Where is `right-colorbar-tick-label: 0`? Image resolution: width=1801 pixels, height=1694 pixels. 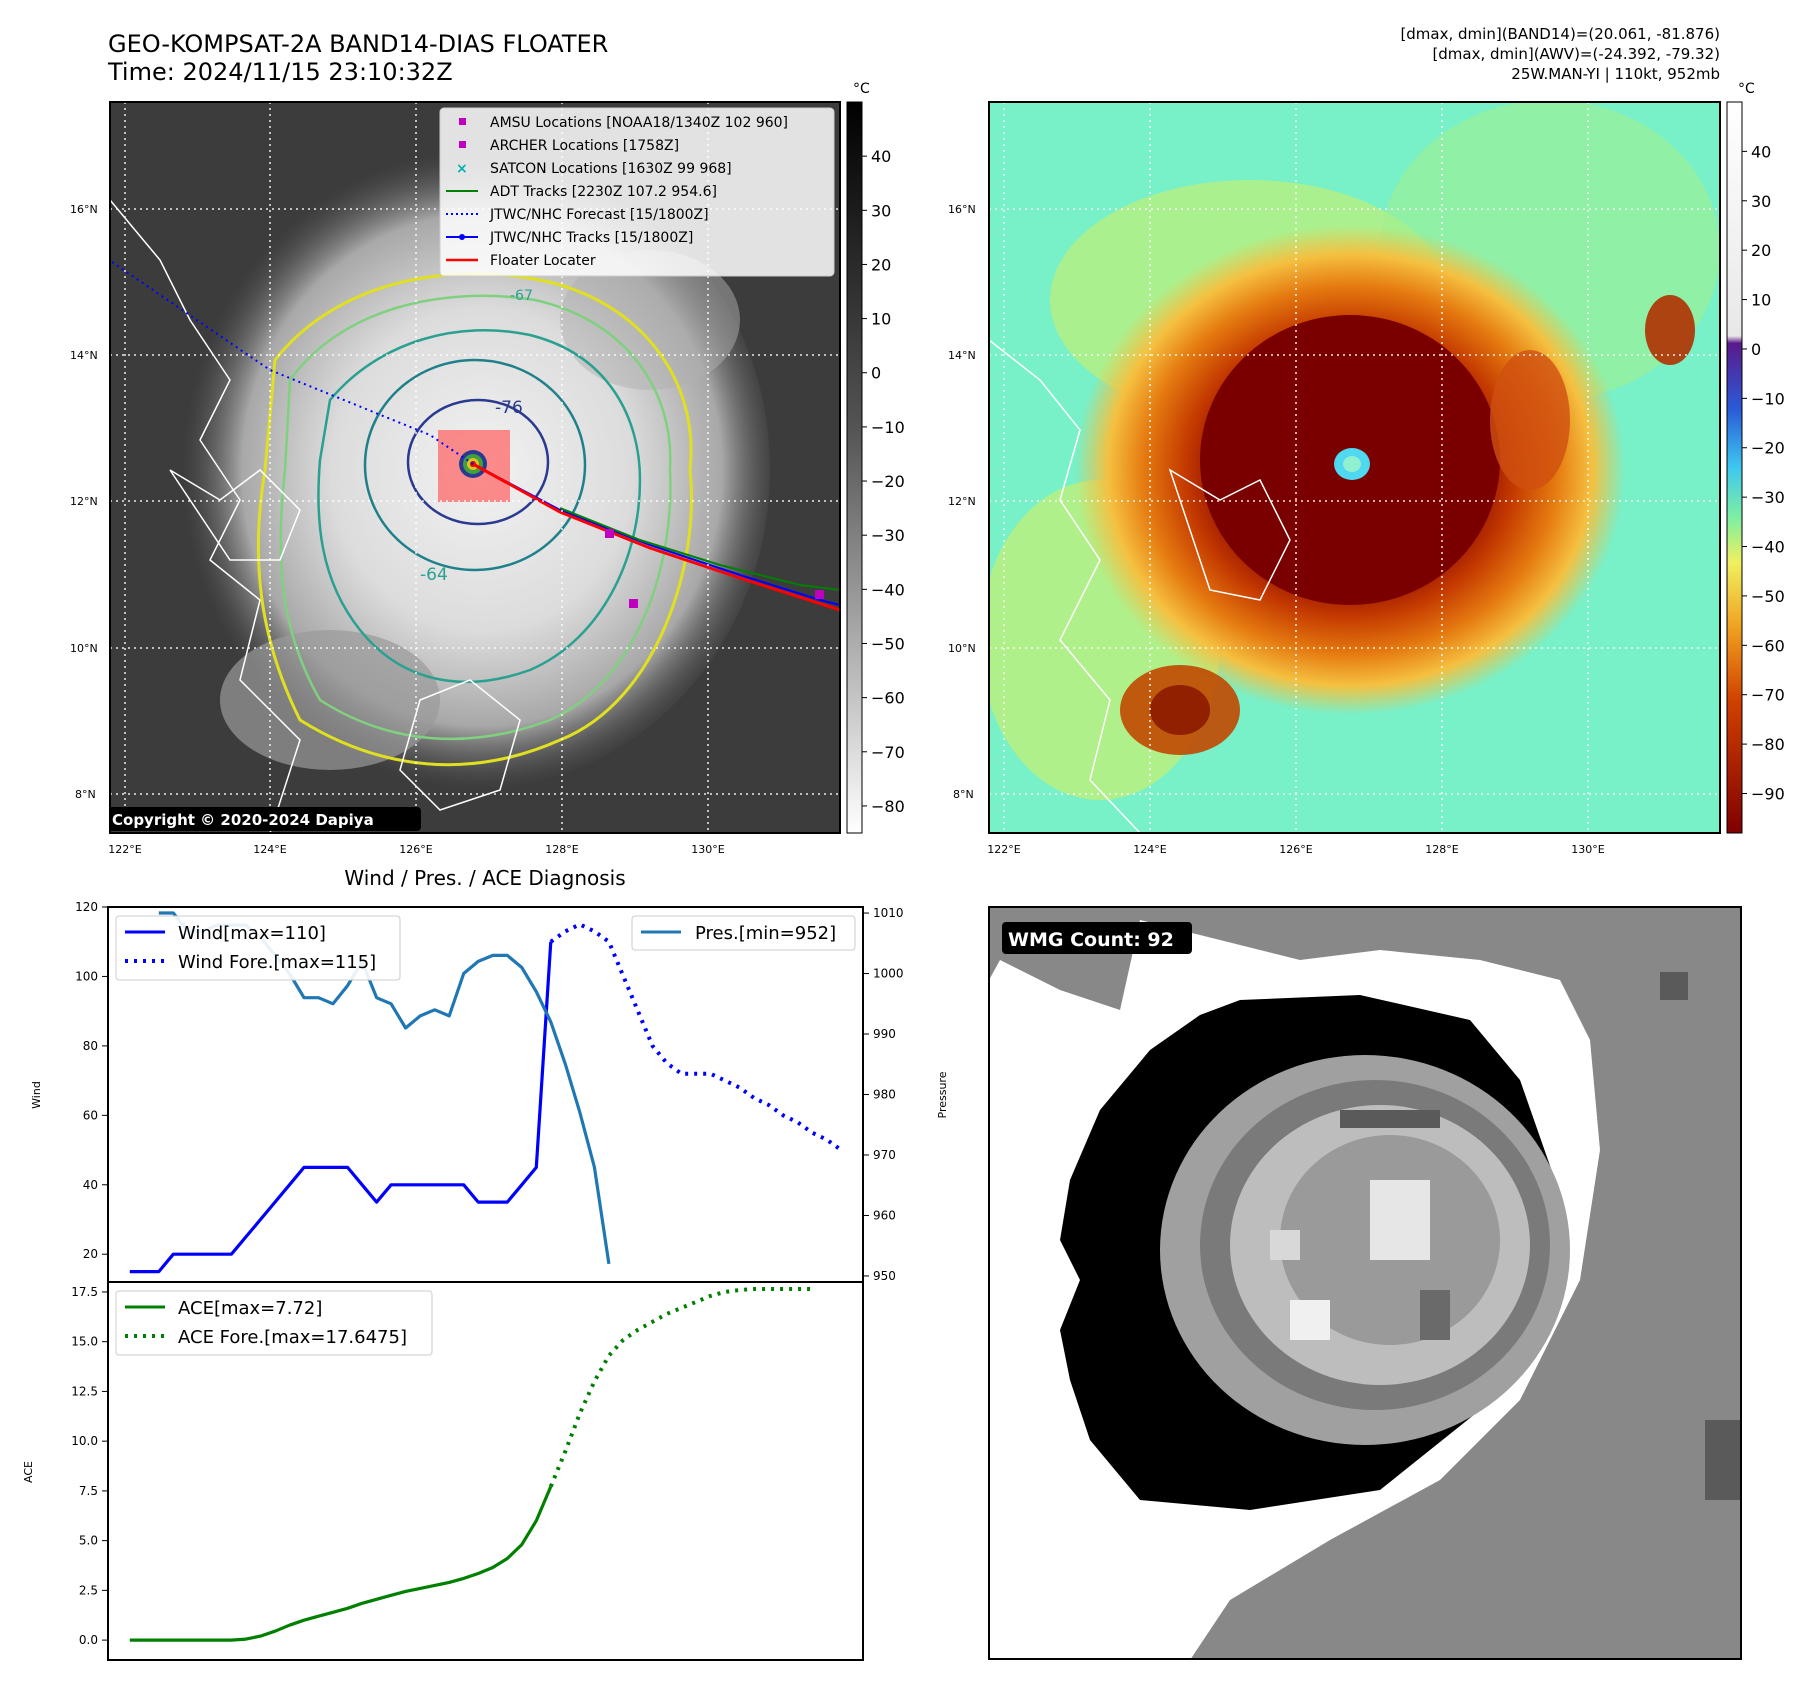 right-colorbar-tick-label: 0 is located at coordinates (1756, 349).